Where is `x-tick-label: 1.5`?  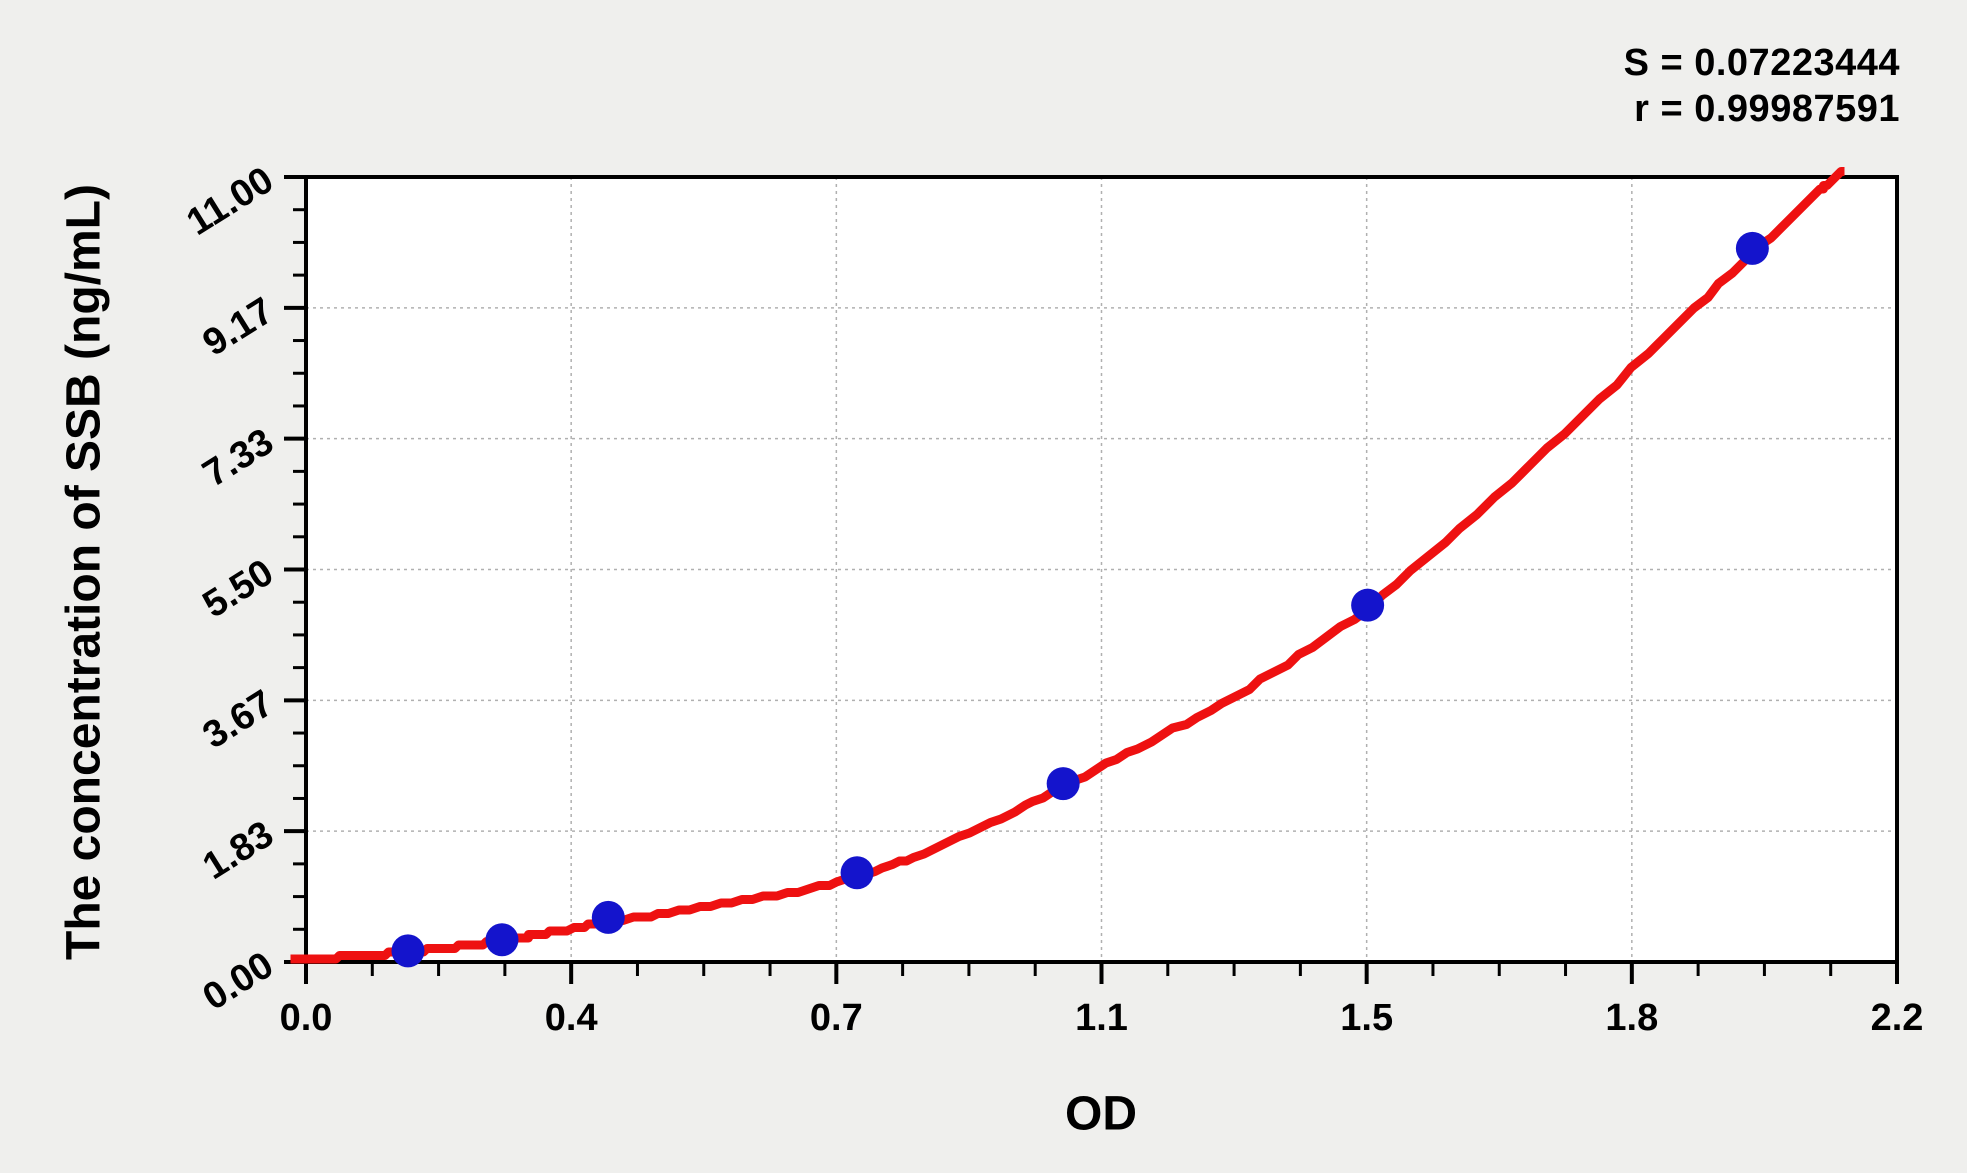 x-tick-label: 1.5 is located at coordinates (1366, 1018).